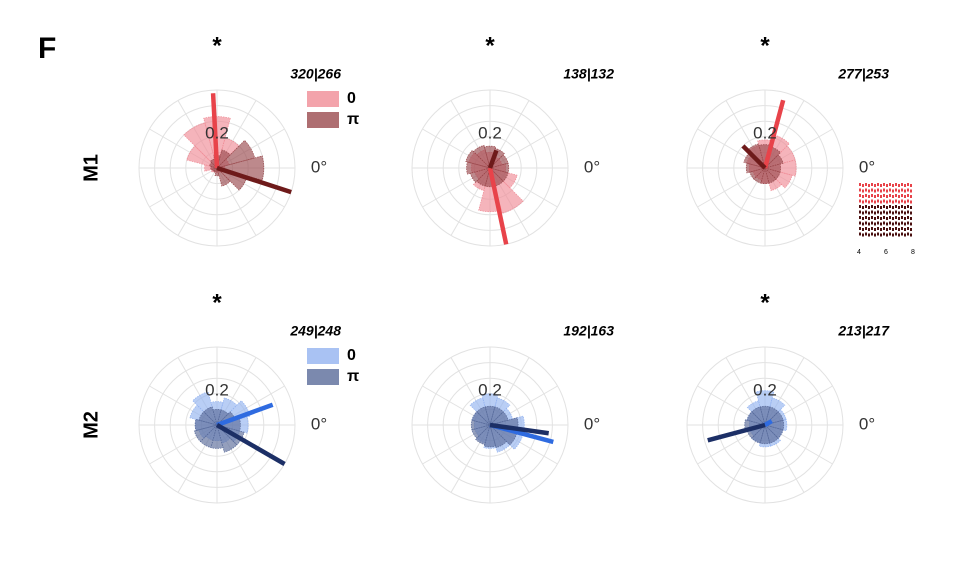  What do you see at coordinates (353, 376) in the screenshot?
I see `legend-label: π` at bounding box center [353, 376].